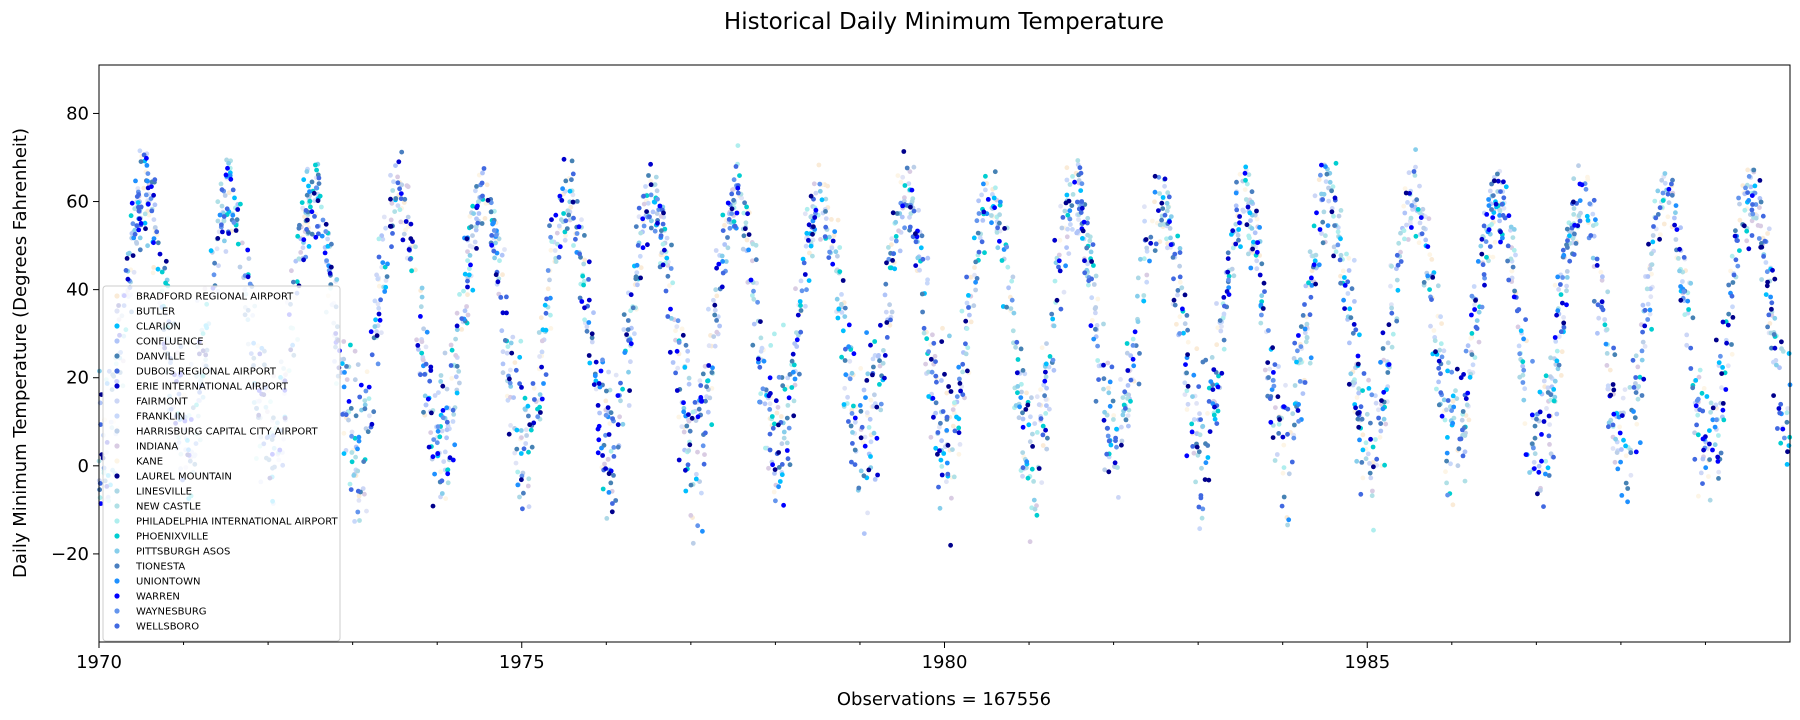  Describe the element at coordinates (157, 447) in the screenshot. I see `legend-label: INDIANA` at that location.